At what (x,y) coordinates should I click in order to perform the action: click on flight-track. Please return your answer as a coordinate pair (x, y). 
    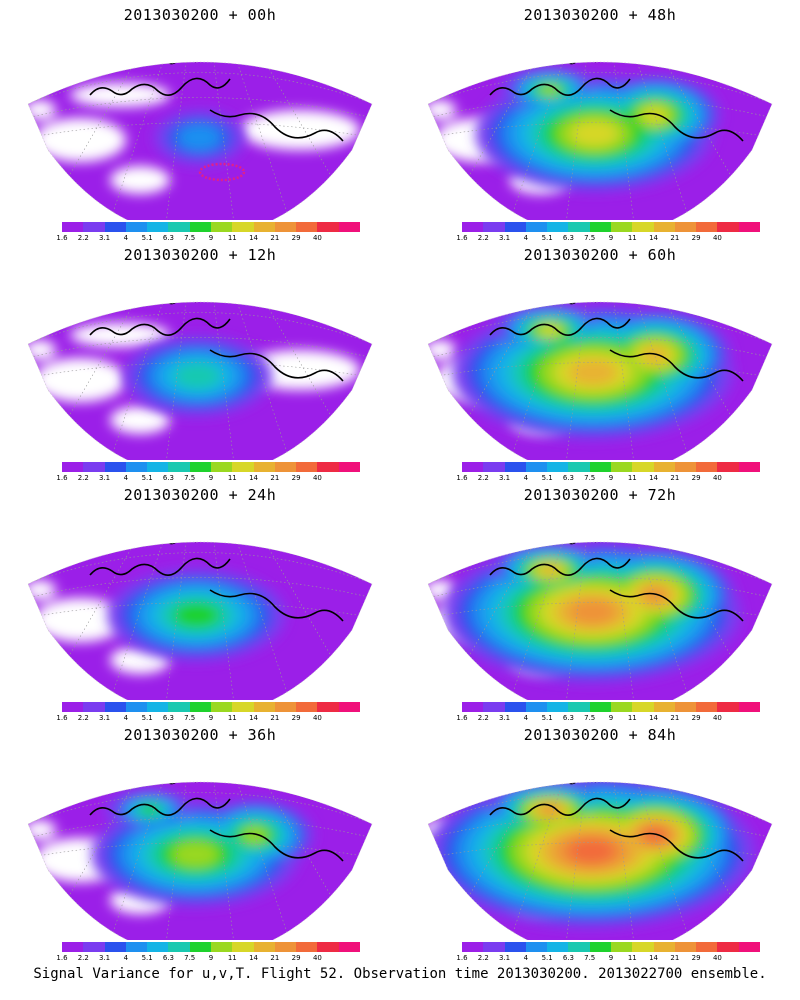
    Looking at the image, I should click on (222, 172).